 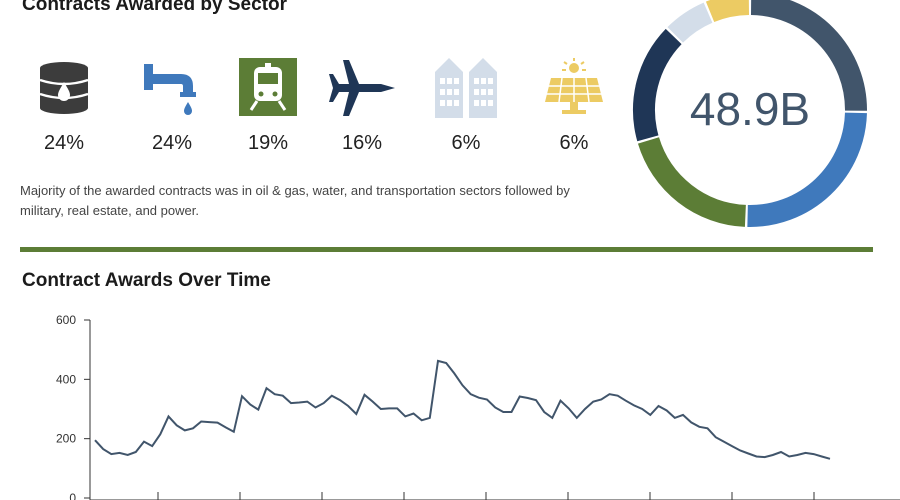 I want to click on sector-power: 6%, so click(x=574, y=106).